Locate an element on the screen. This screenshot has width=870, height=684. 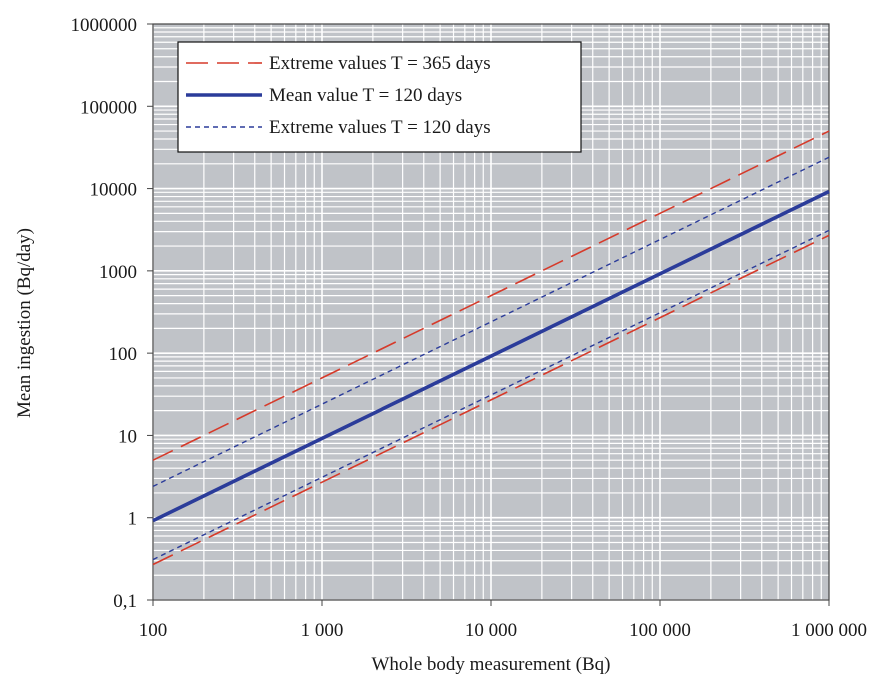
x-axis-ticks: 100 1 000 10 000 100 000 1 000 000 is located at coordinates (503, 620).